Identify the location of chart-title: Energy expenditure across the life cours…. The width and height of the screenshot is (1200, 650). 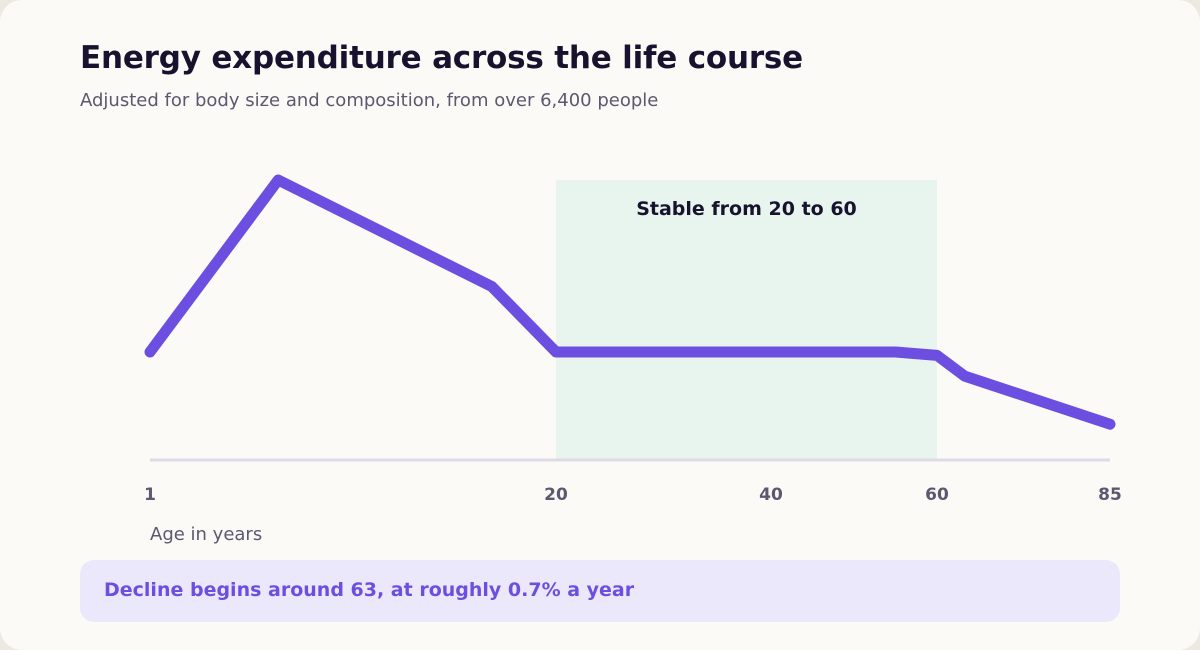
(442, 58).